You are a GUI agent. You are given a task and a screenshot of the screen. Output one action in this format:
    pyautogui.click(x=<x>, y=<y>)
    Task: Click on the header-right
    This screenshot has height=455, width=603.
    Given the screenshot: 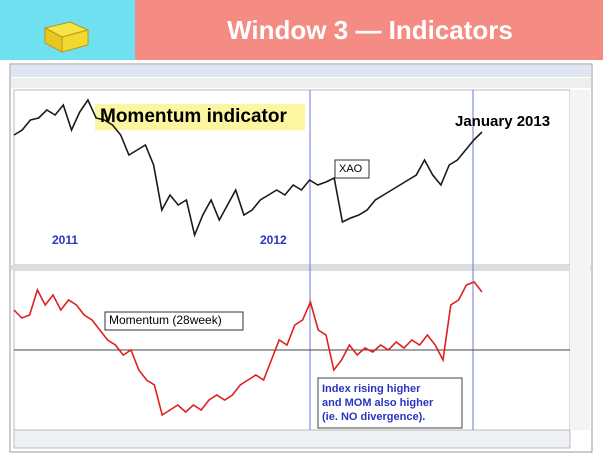 What is the action you would take?
    pyautogui.click(x=369, y=30)
    